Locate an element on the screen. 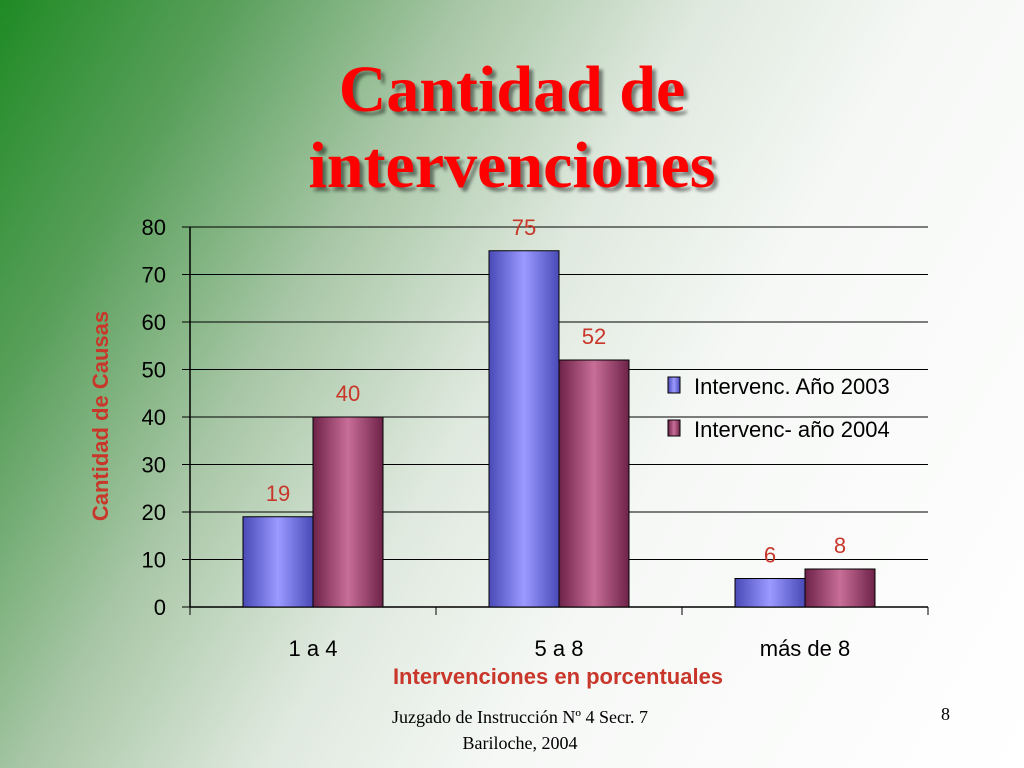 This screenshot has height=768, width=1024. y-tick-label: 70 is located at coordinates (154, 275).